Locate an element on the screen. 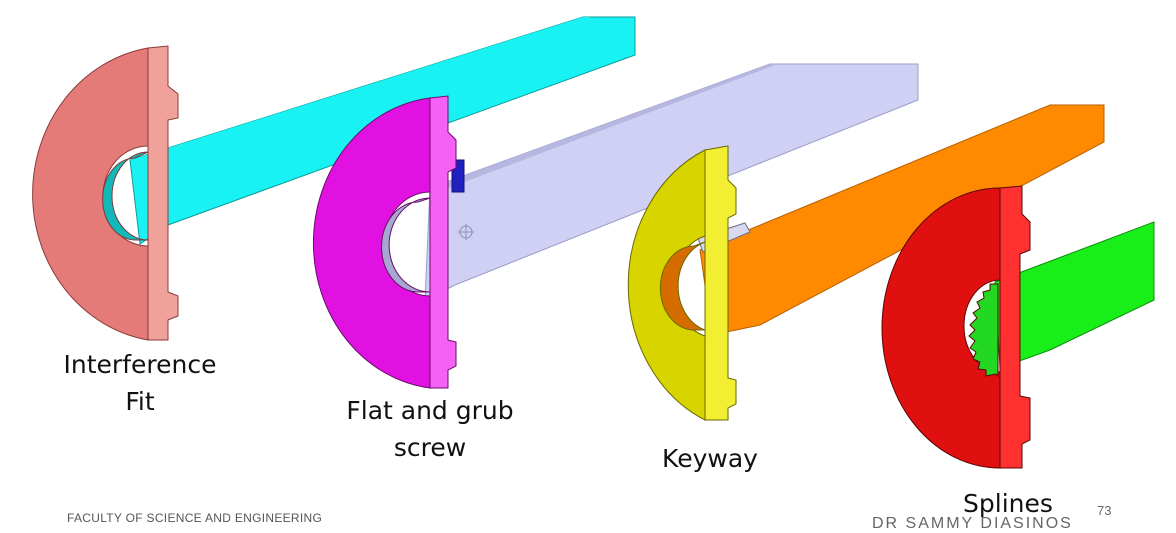 Image resolution: width=1176 pixels, height=533 pixels. label-line: Keyway is located at coordinates (710, 458).